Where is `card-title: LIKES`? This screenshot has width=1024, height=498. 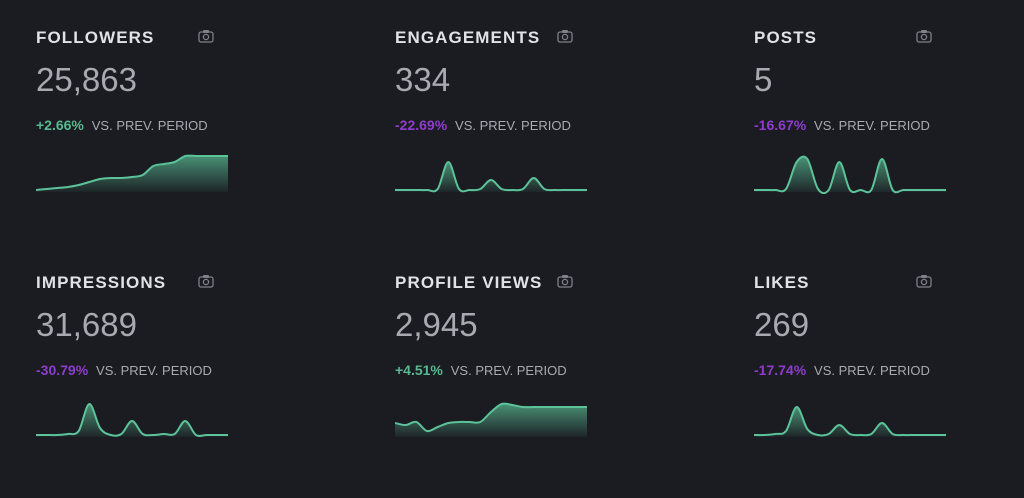
card-title: LIKES is located at coordinates (782, 282).